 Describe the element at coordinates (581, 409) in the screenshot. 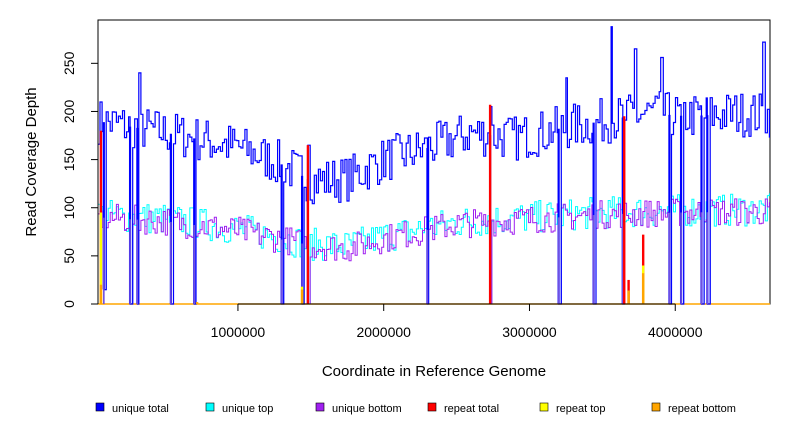

I see `legend-label: repeat top` at that location.